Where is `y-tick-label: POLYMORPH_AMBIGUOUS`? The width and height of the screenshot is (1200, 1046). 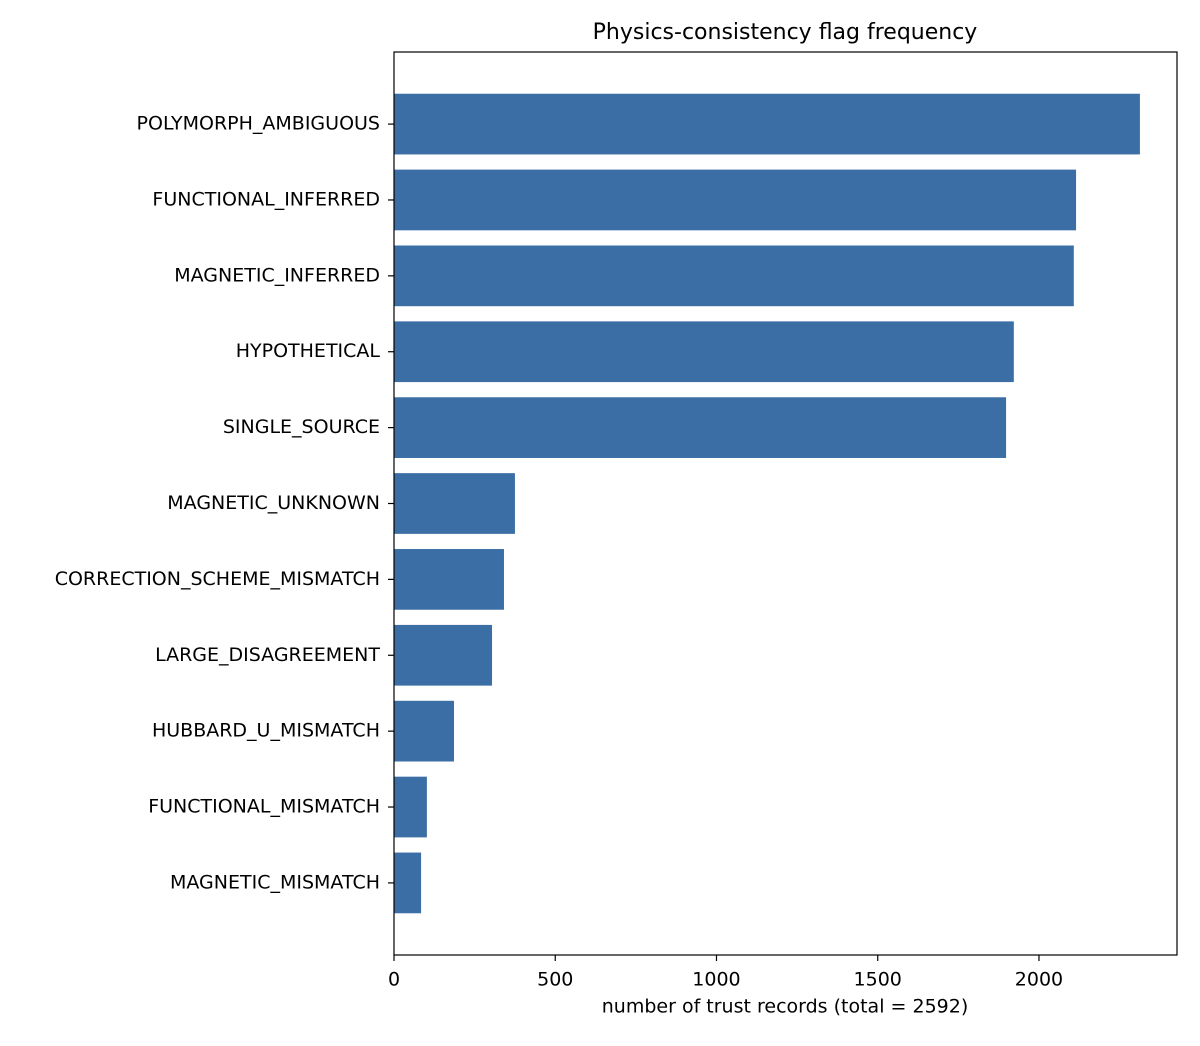 y-tick-label: POLYMORPH_AMBIGUOUS is located at coordinates (258, 124).